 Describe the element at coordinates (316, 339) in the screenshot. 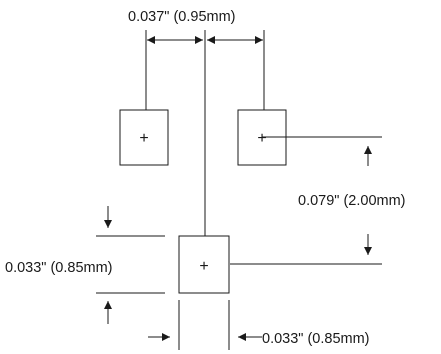

I see `pad-width-label: 0.033" (0.85mm)` at that location.